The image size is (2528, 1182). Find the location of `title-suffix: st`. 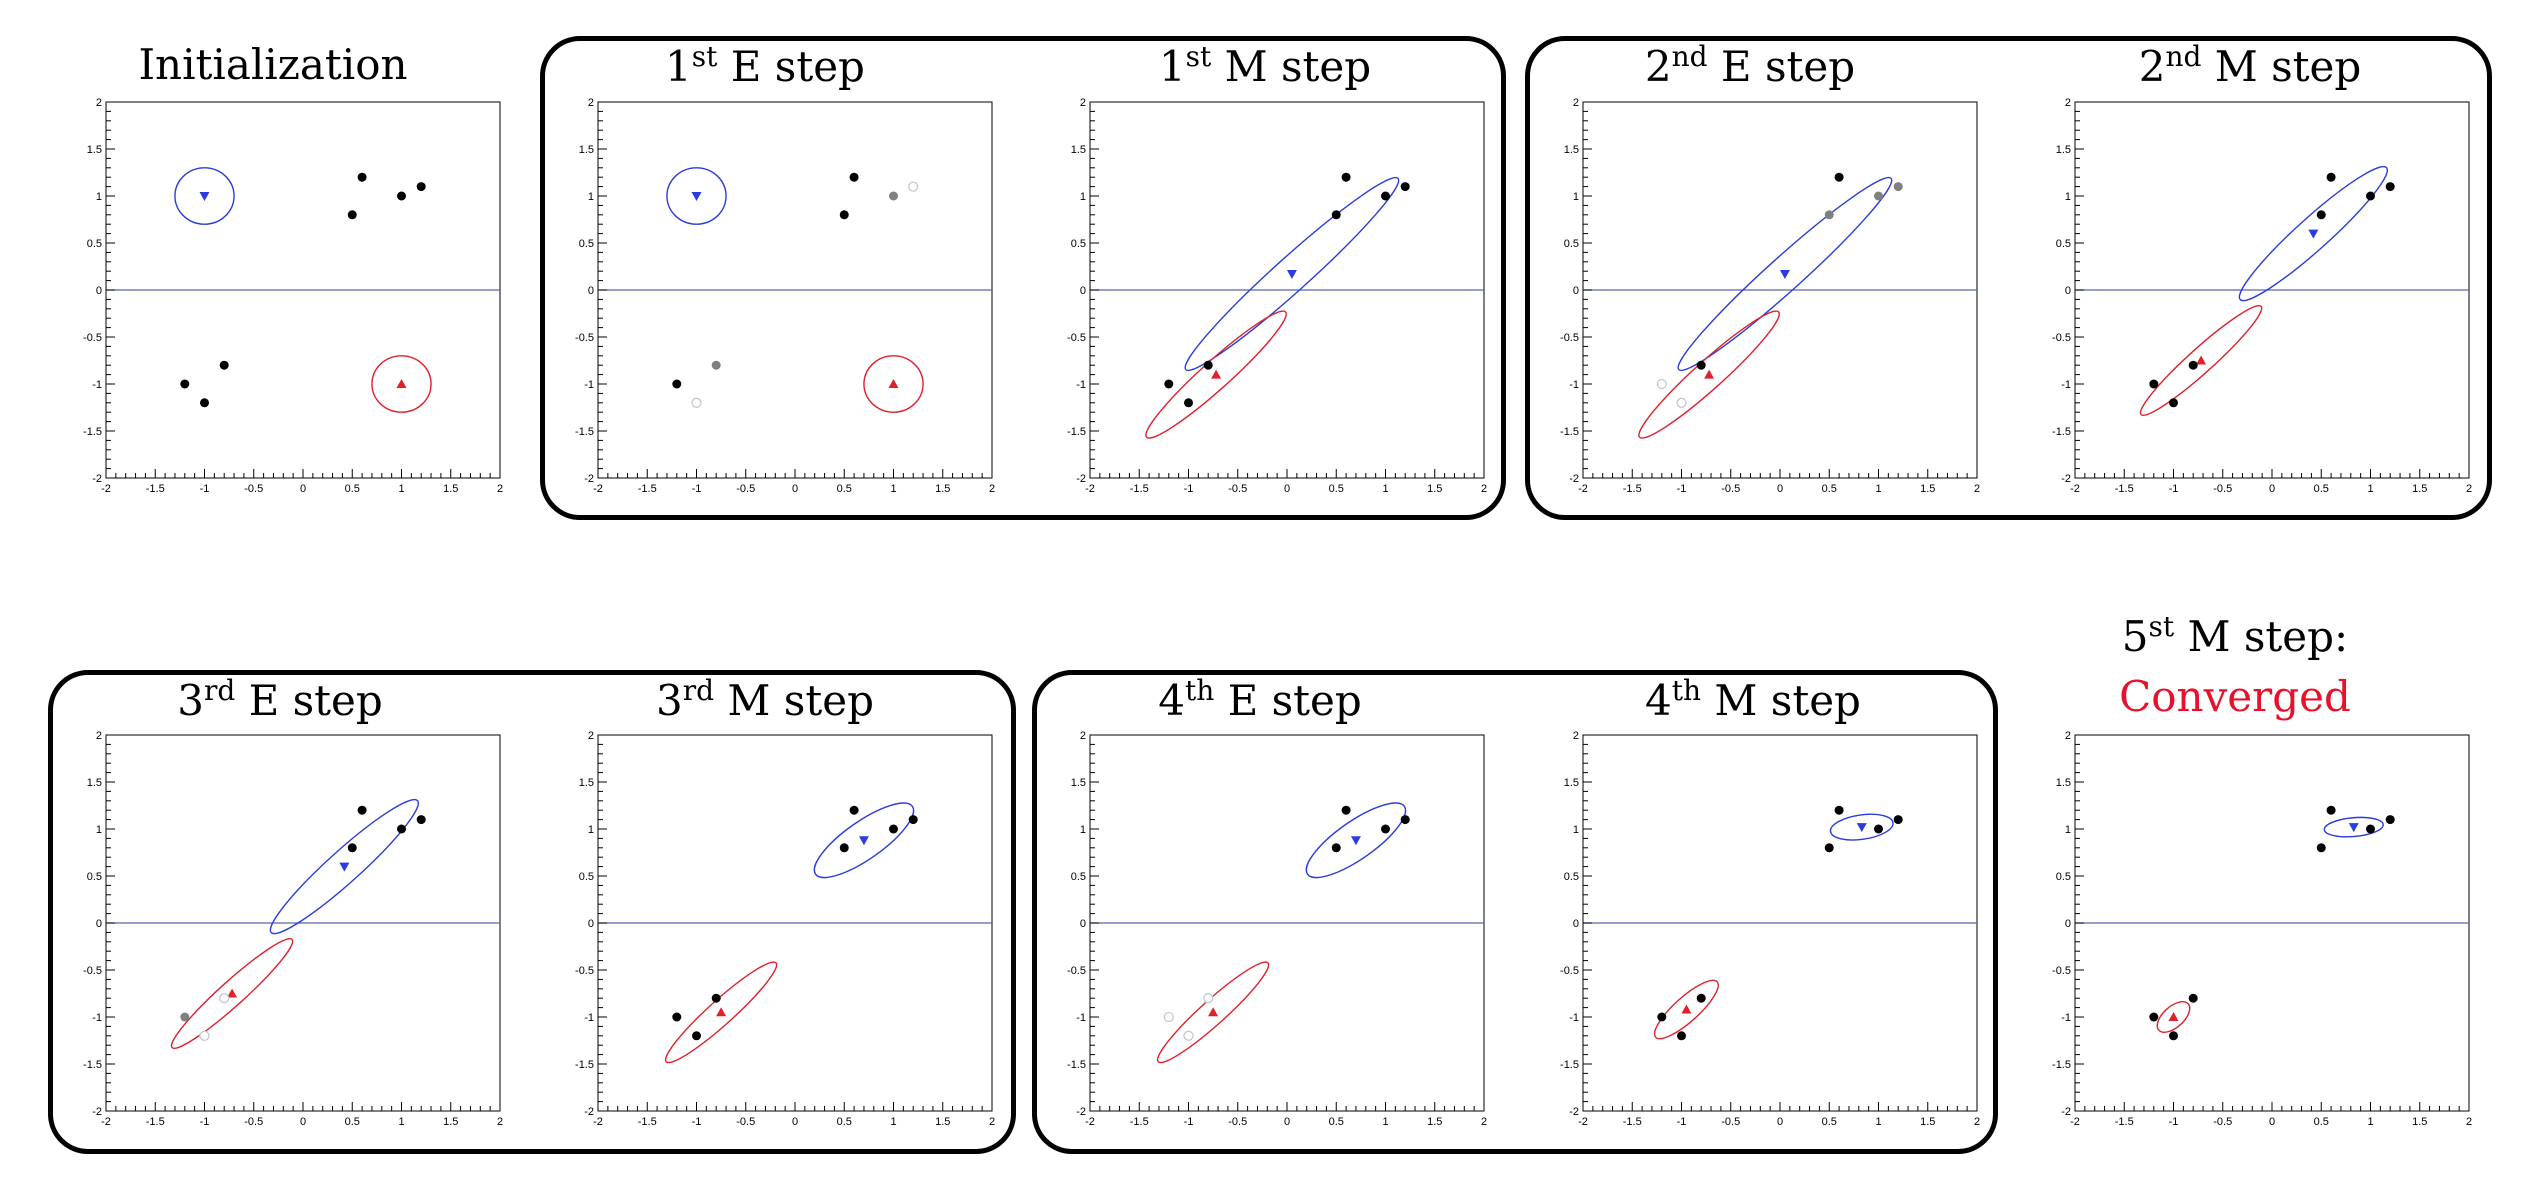

title-suffix: st is located at coordinates (704, 56).